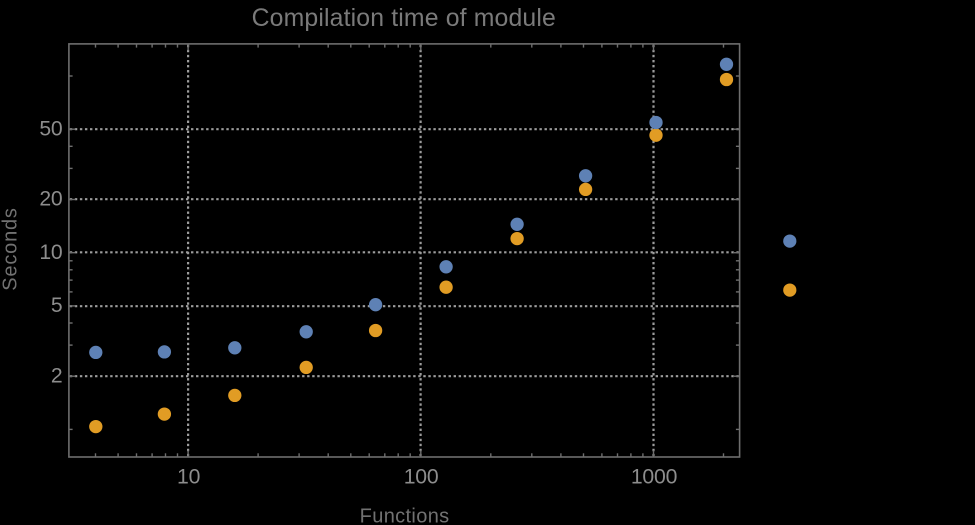 The image size is (975, 525). I want to click on svg-text: 5, so click(57, 305).